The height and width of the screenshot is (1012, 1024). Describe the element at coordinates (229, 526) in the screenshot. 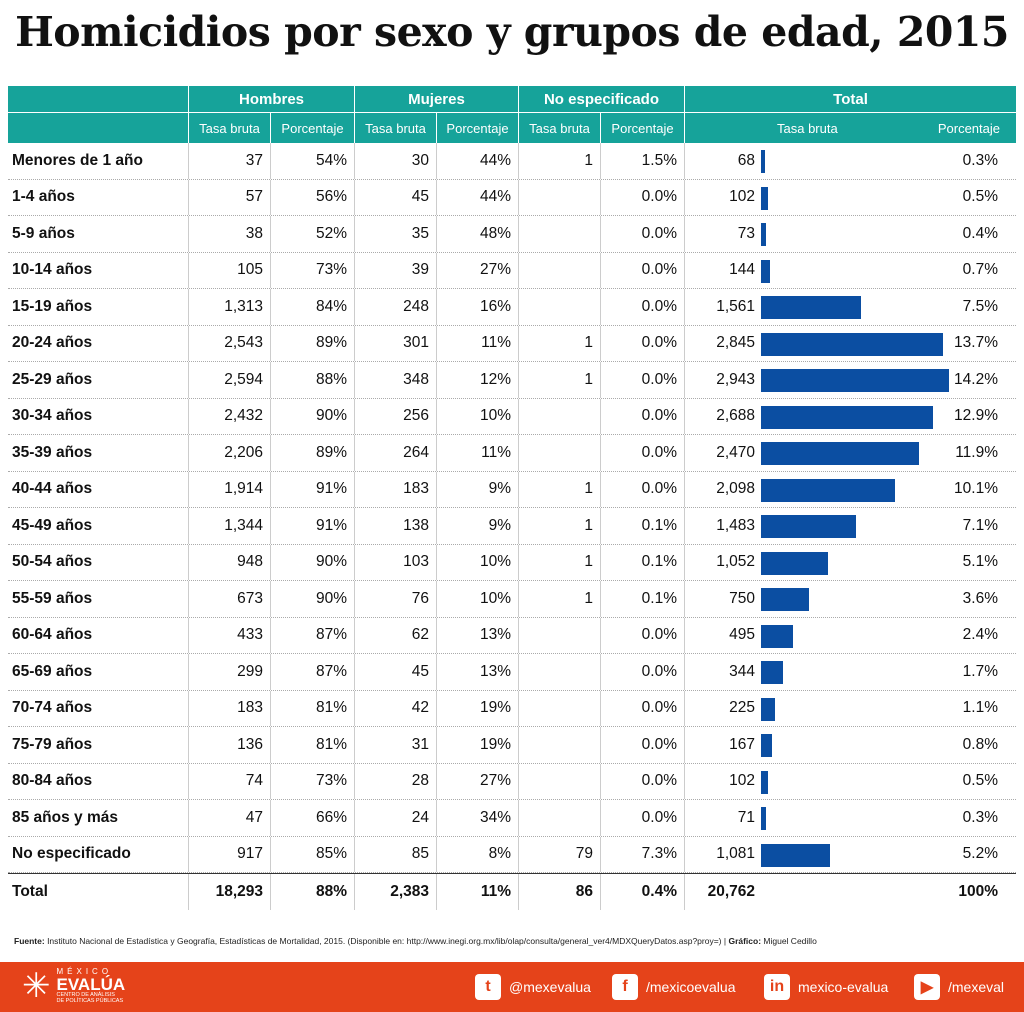

I see `cell-h: 1,344` at that location.